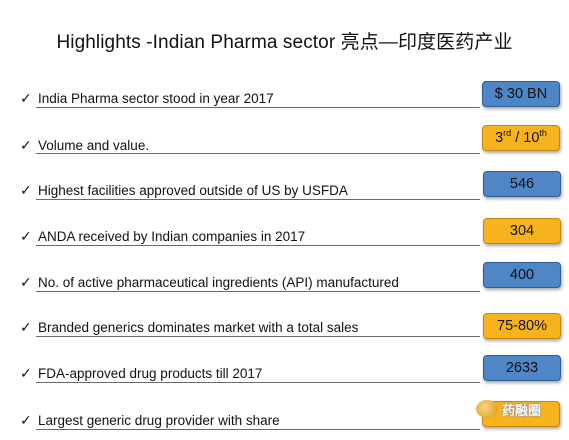 The height and width of the screenshot is (440, 569). Describe the element at coordinates (522, 231) in the screenshot. I see `highlight-value-box: 304` at that location.